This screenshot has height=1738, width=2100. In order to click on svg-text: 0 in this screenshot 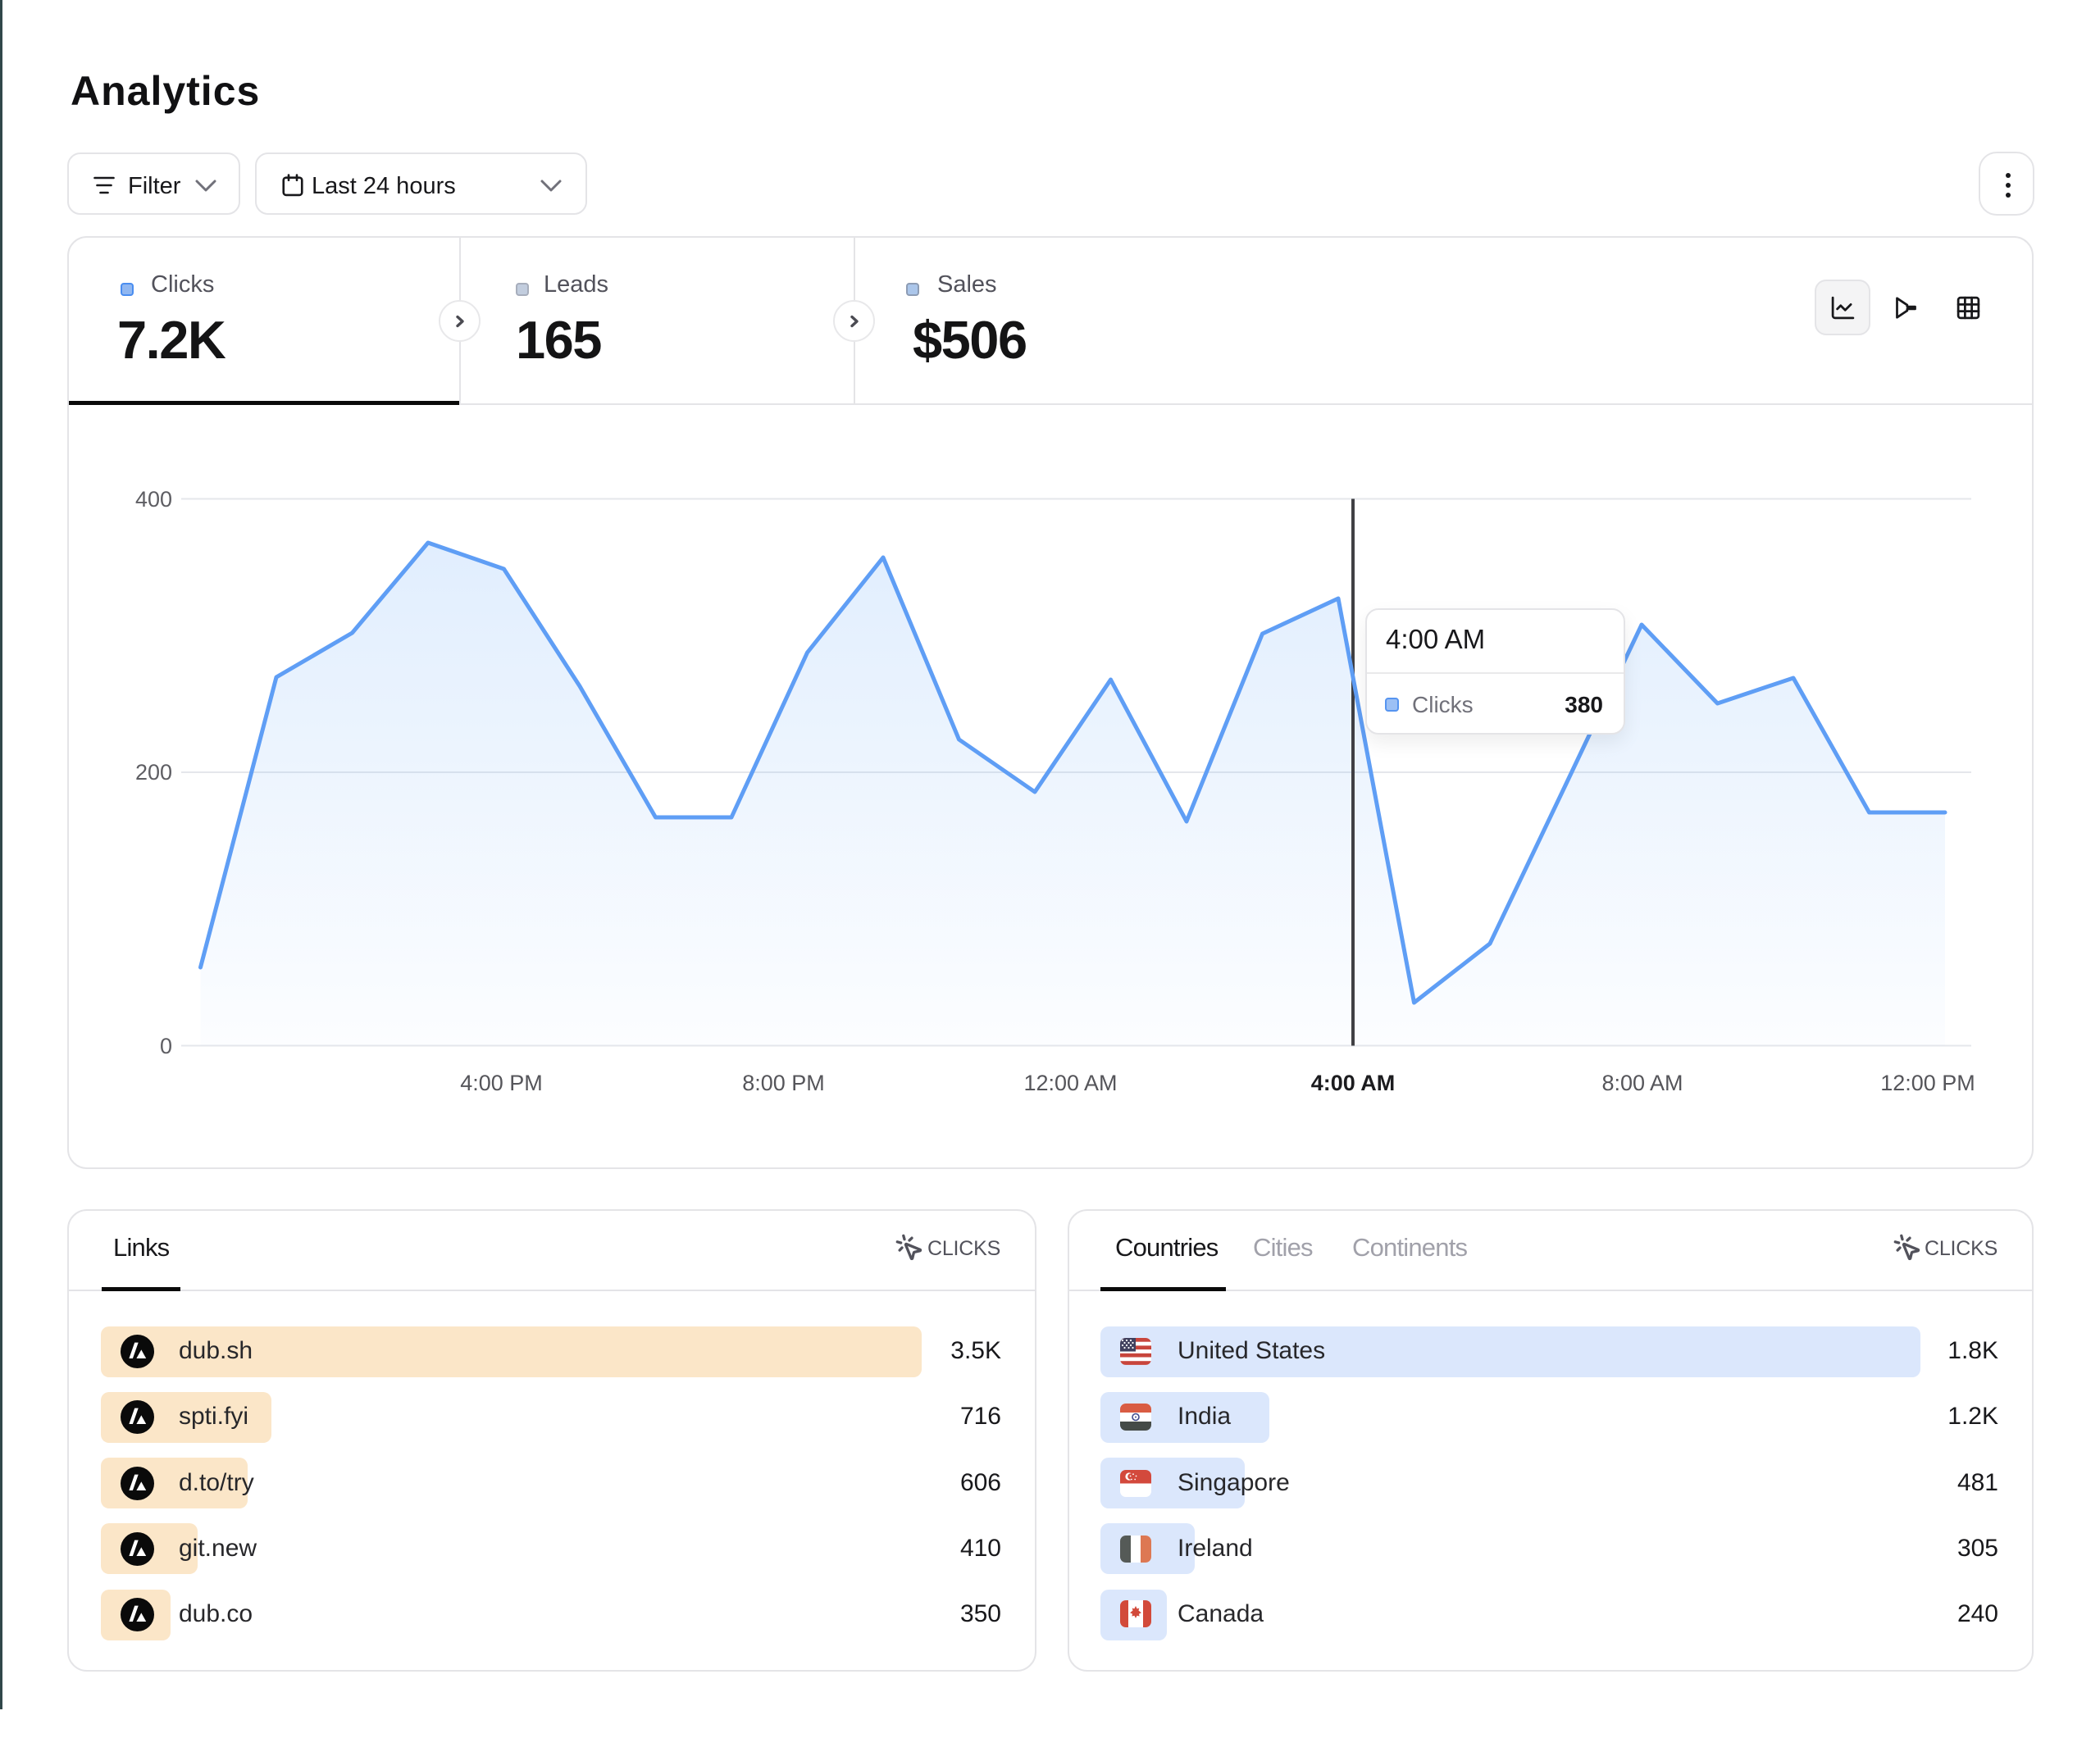, I will do `click(166, 1046)`.